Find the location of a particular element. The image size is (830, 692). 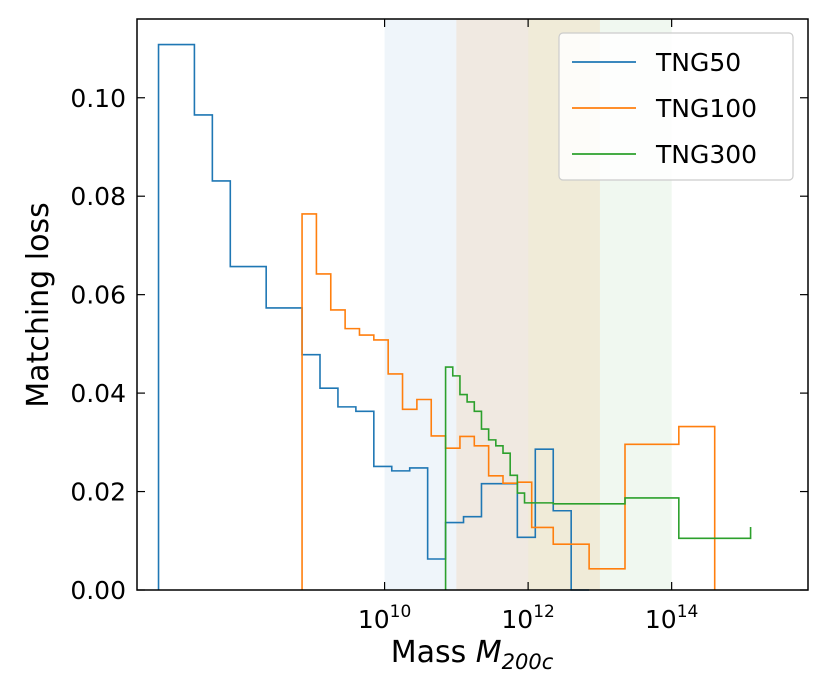

histogram-step-tng300 is located at coordinates (598, 478).